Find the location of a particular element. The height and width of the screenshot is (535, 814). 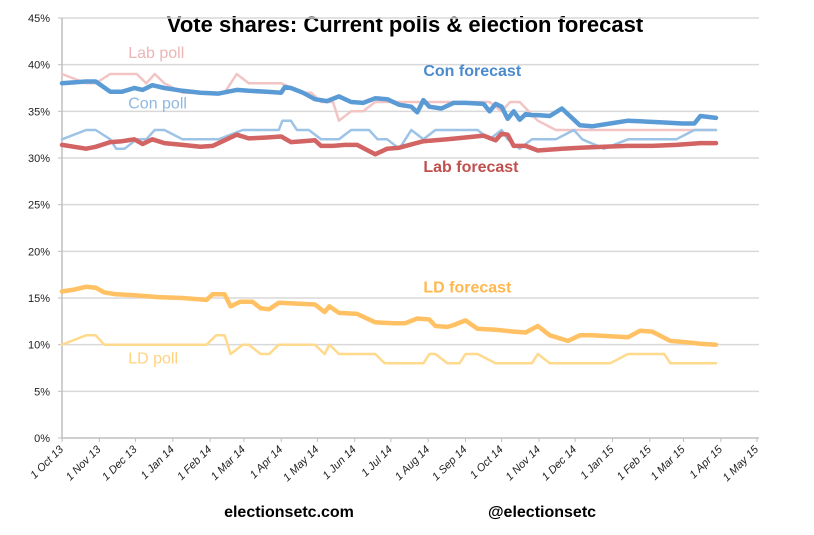

y-tick-label: 35% is located at coordinates (39, 112).